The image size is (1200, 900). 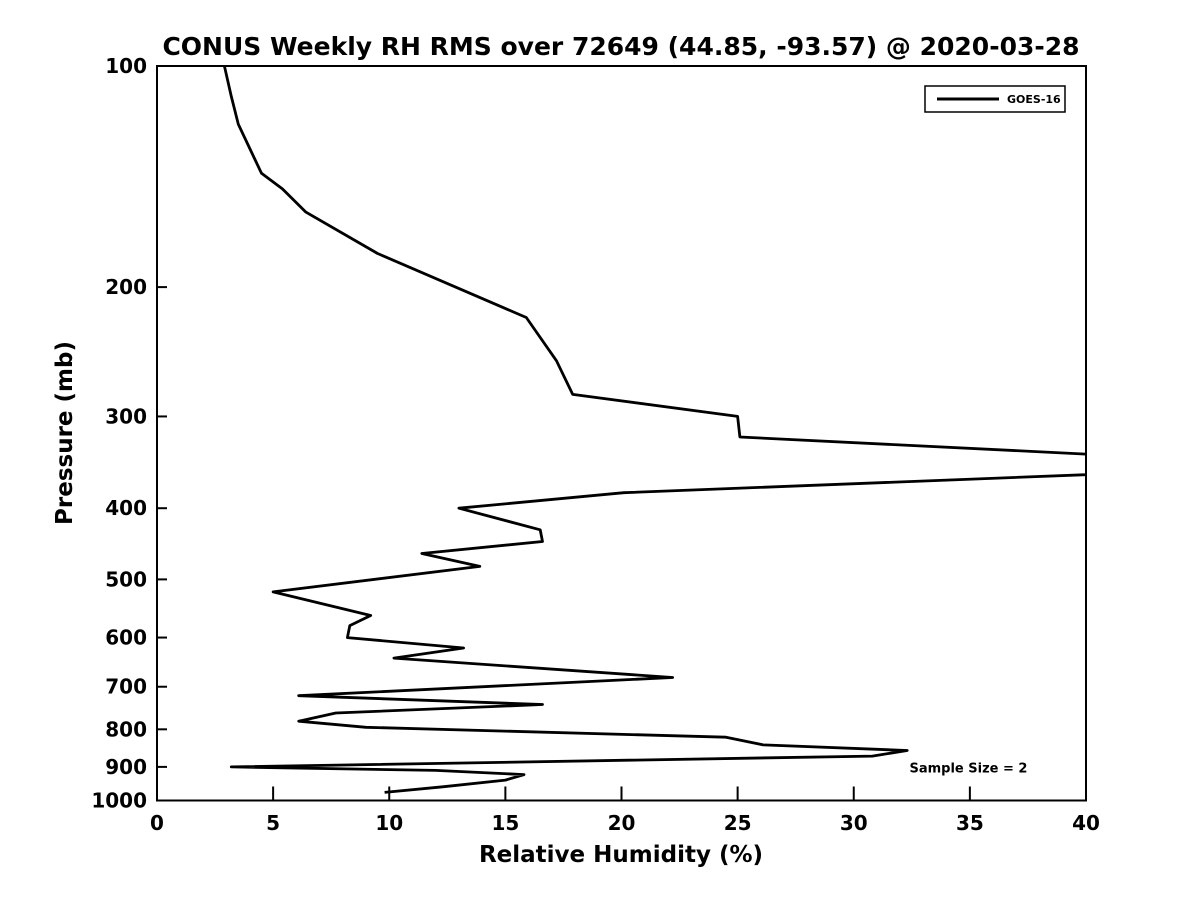 I want to click on x-axis-label: Relative Humidity (%), so click(x=621, y=855).